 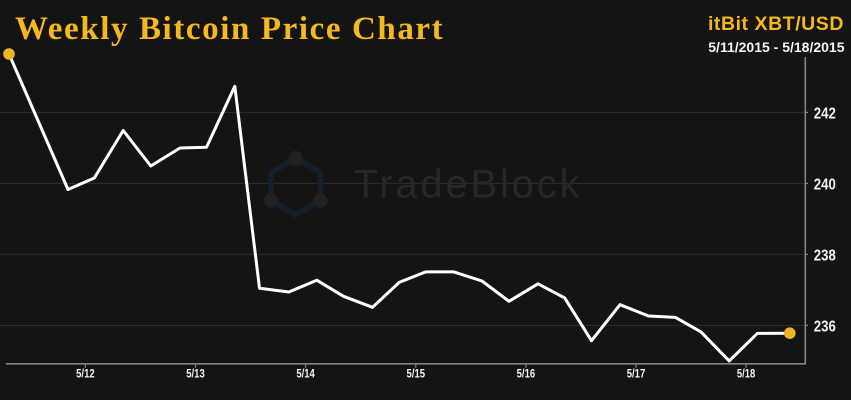 I want to click on svg-text: 5/12, so click(x=85, y=374).